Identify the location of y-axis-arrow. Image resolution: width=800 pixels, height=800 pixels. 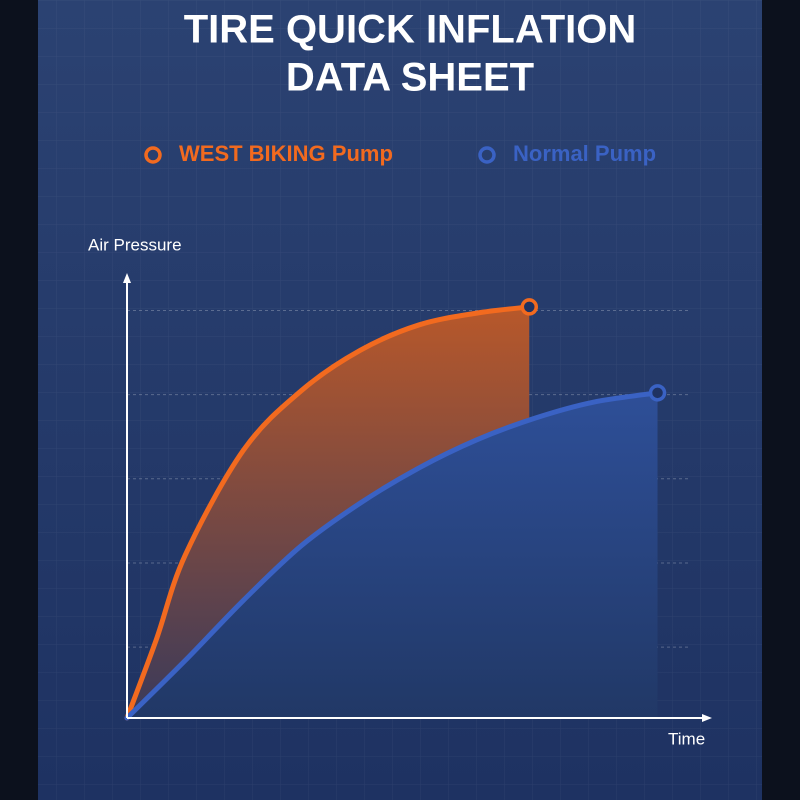
(127, 278).